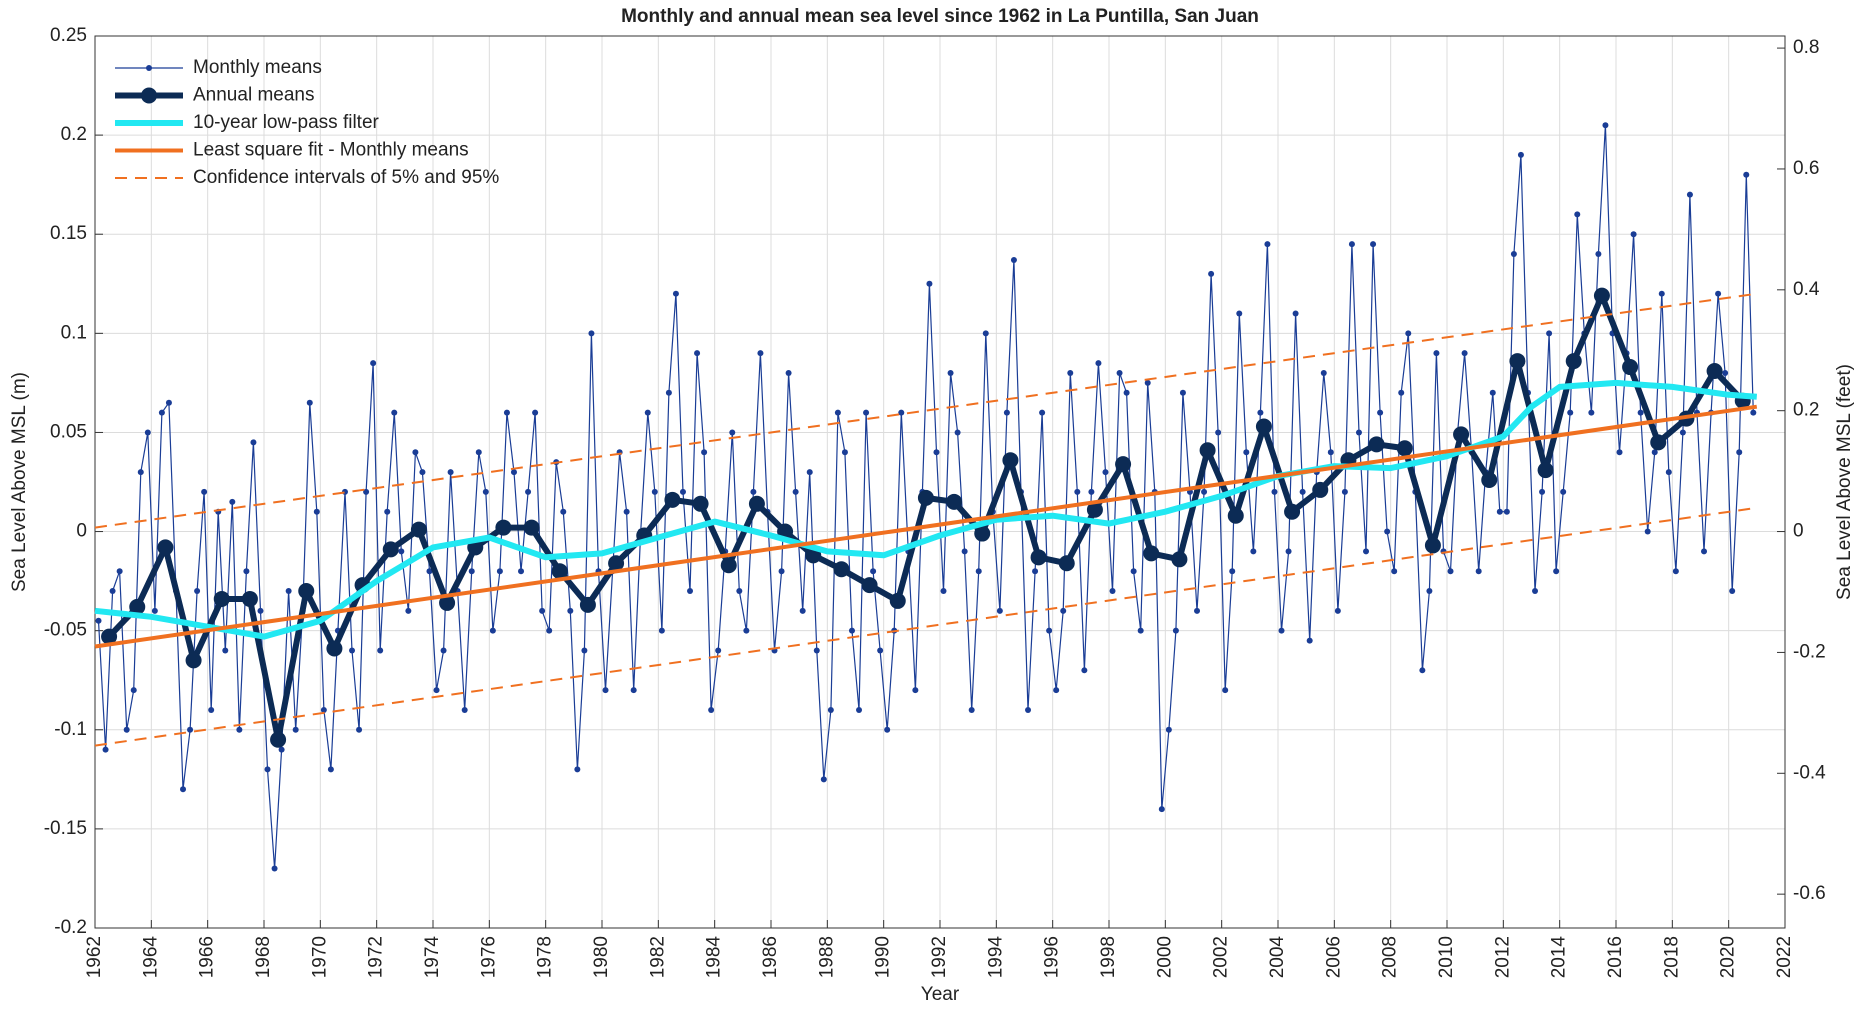  I want to click on y-tick-label: 0.15, so click(68, 233).